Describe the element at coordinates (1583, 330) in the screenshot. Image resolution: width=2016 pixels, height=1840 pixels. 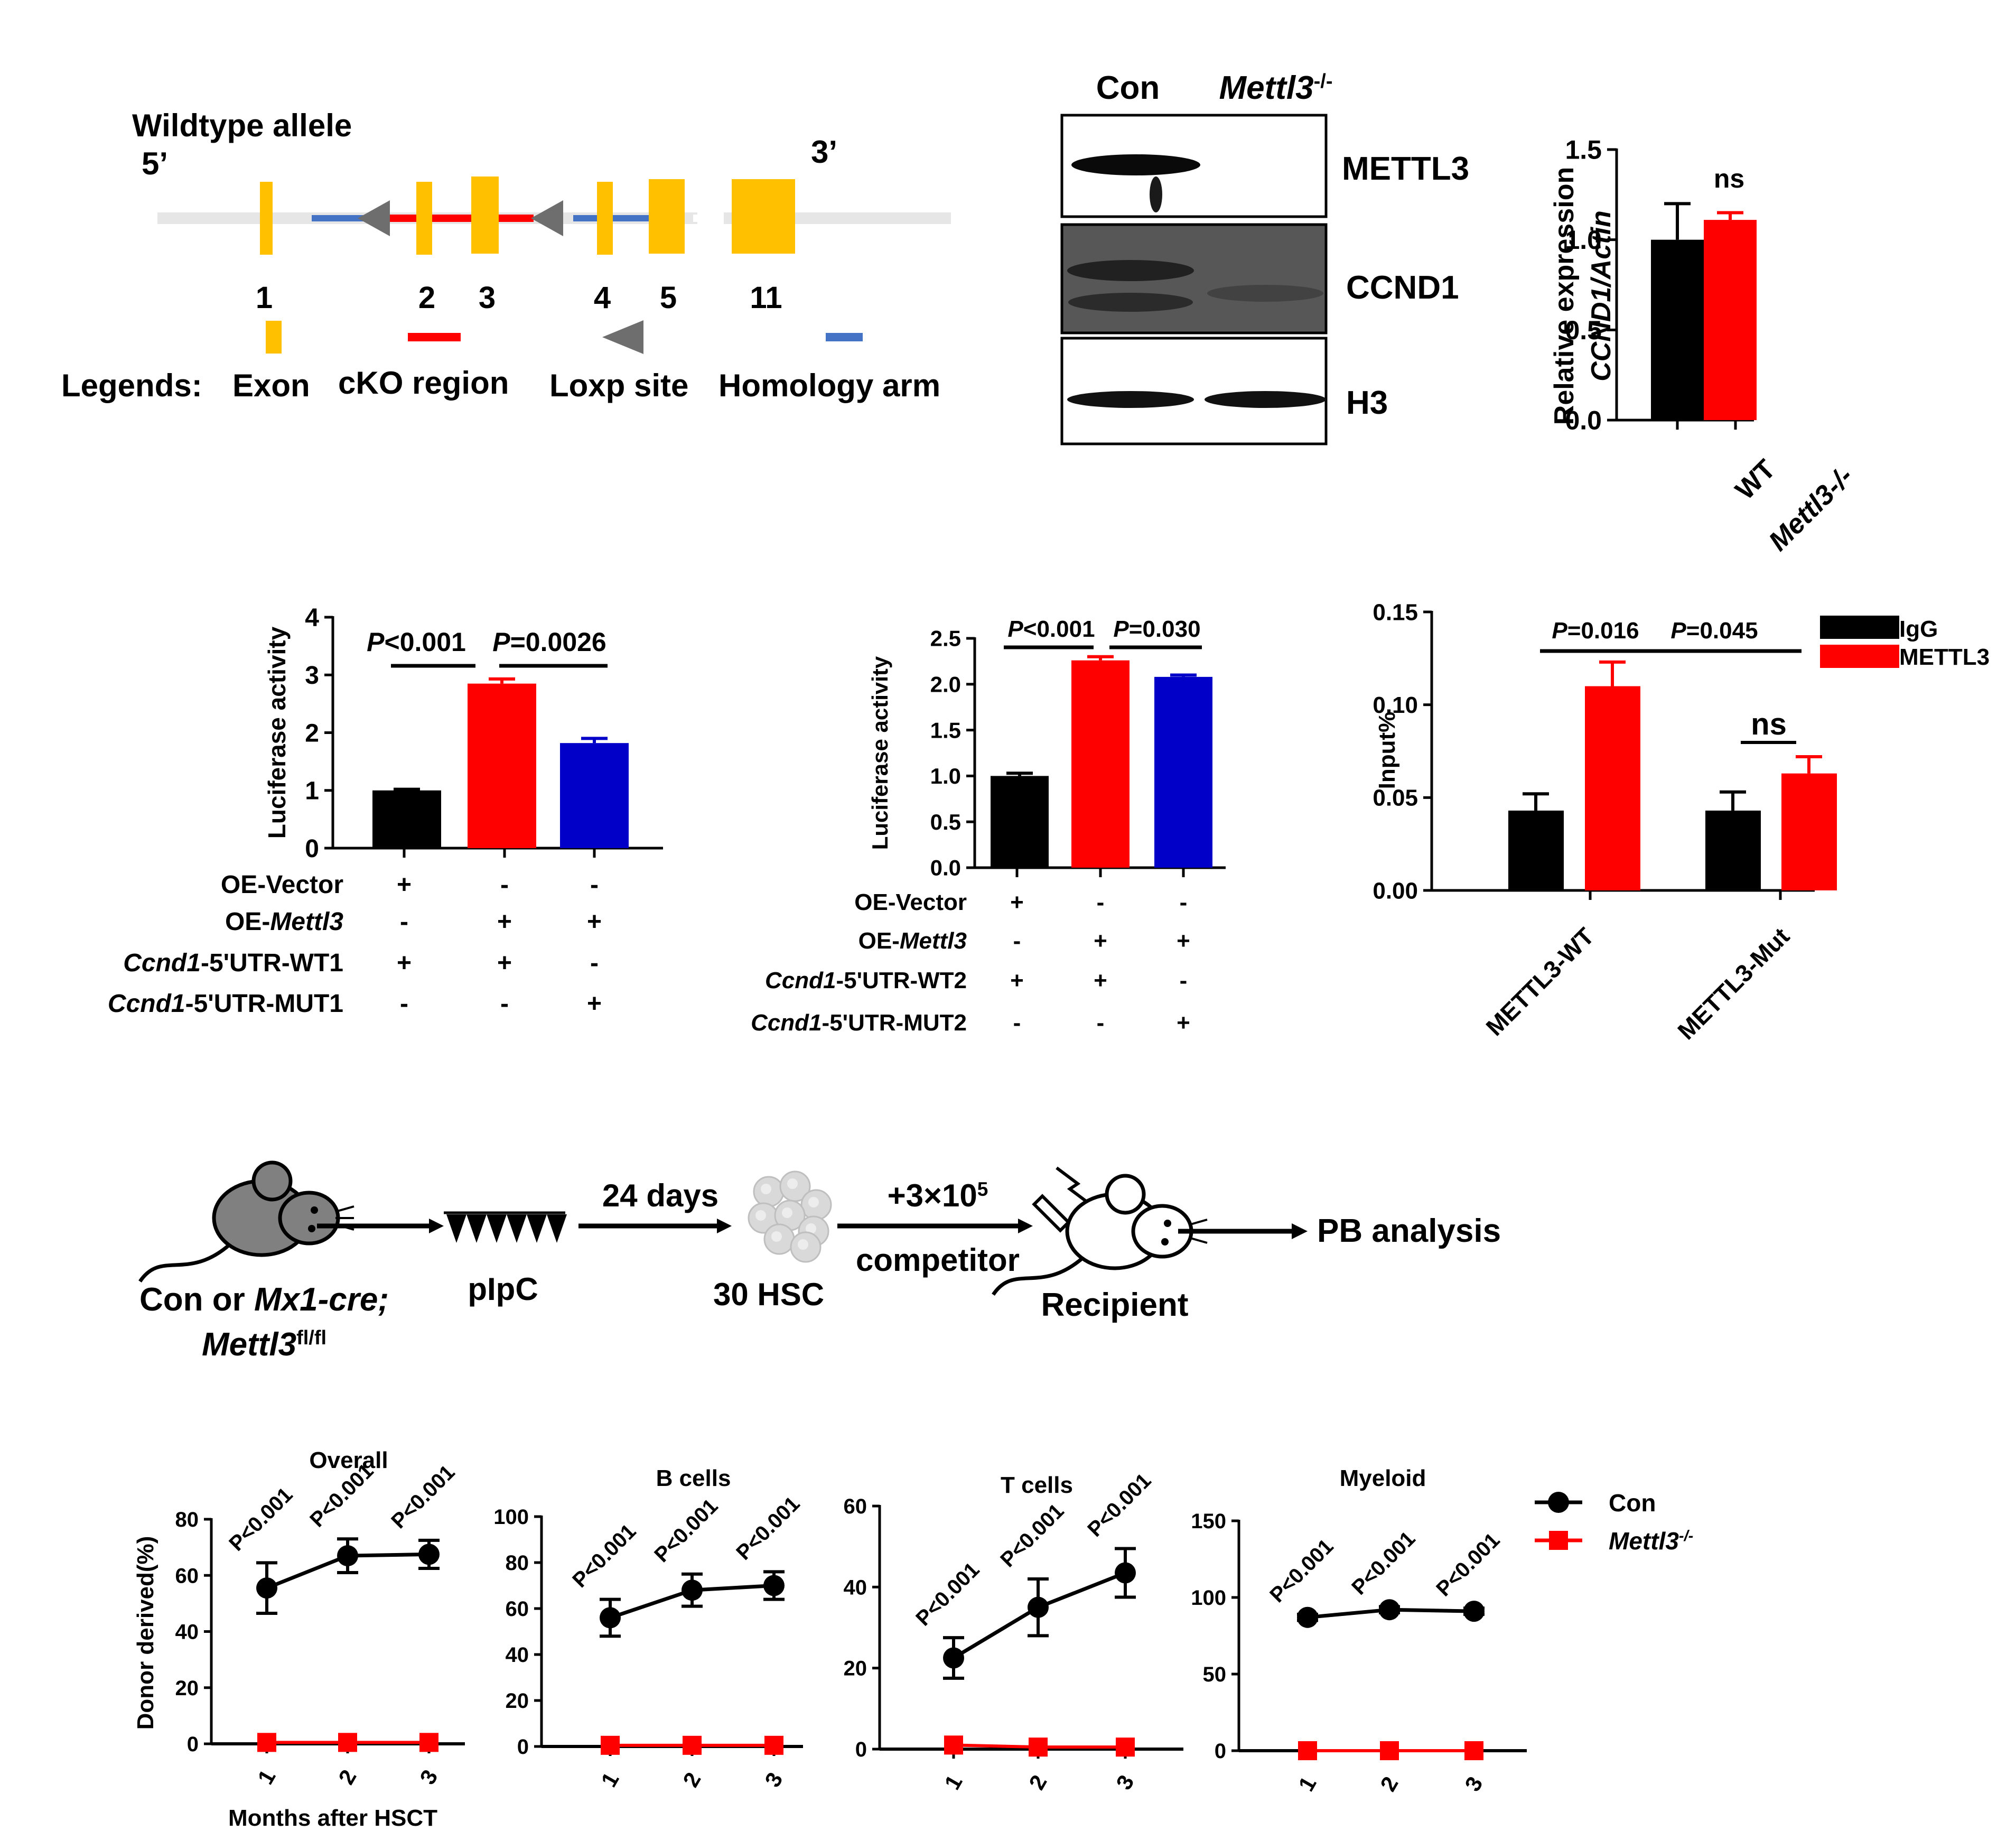
I see `qpcr-y-tick-label: 0.5` at that location.